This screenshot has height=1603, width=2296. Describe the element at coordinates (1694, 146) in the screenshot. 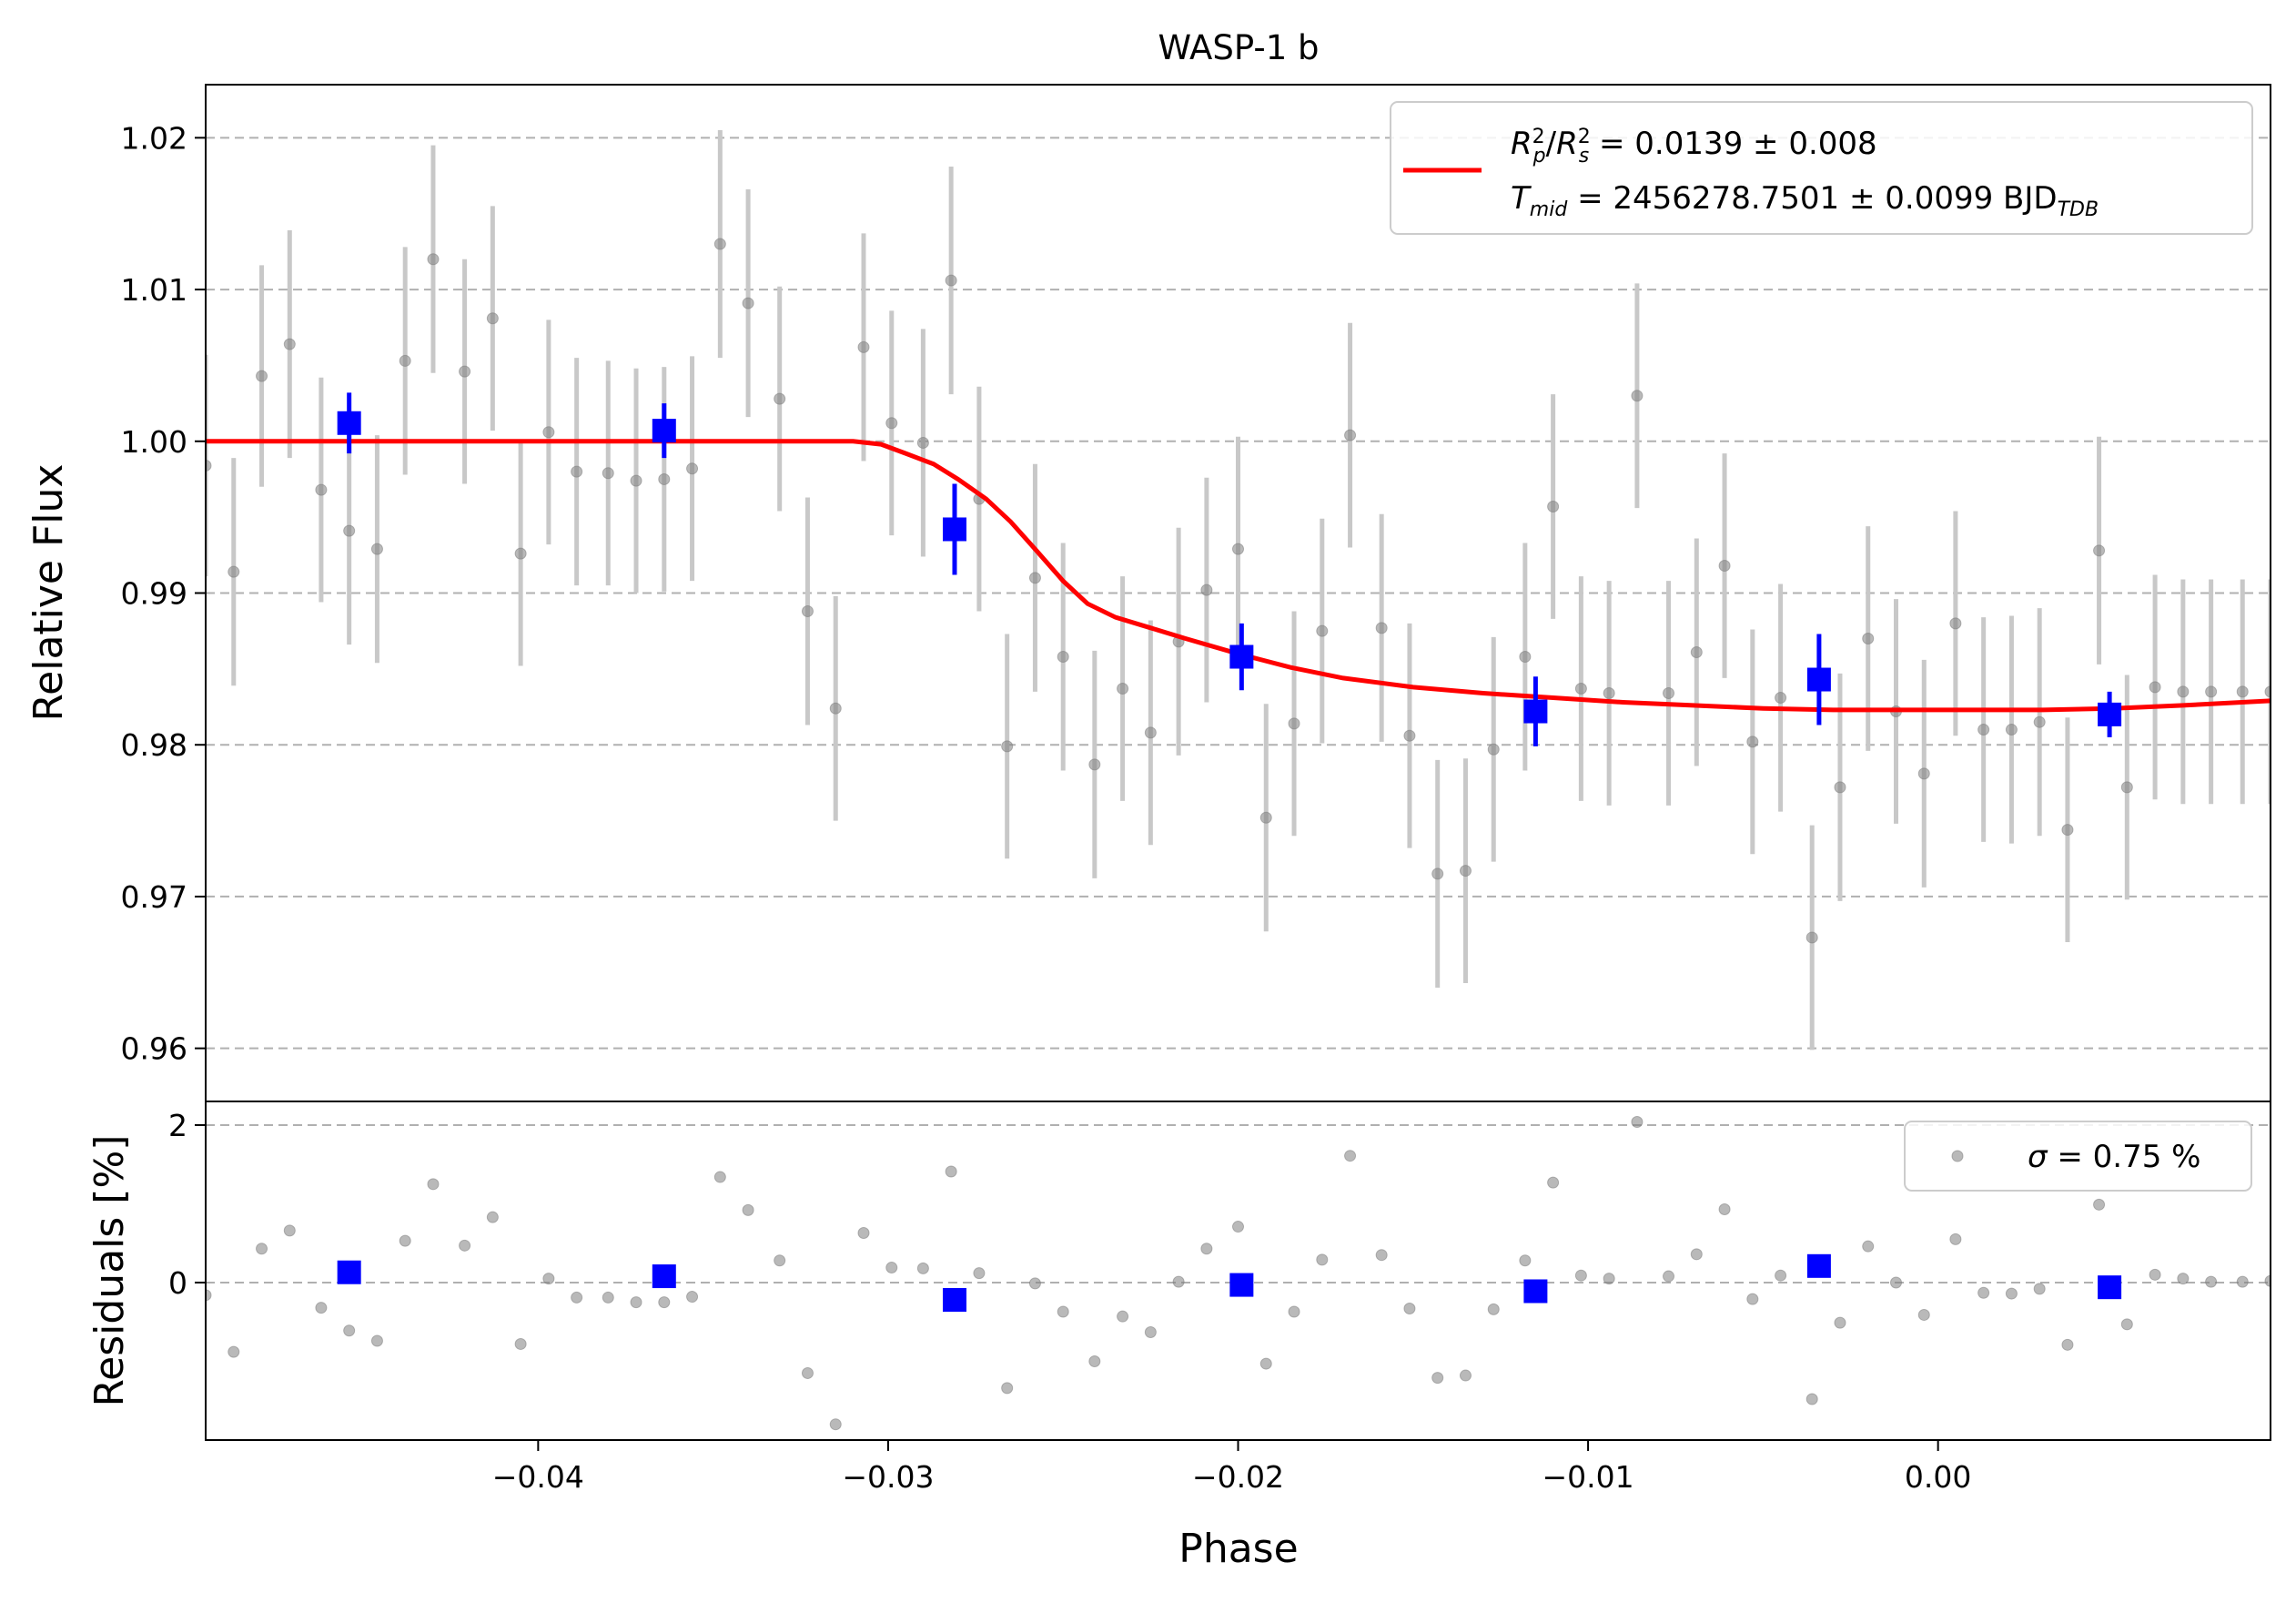

I see `fit-legend-rp-rs: R2 p/R2 s = 0.0139 ± 0.008` at that location.